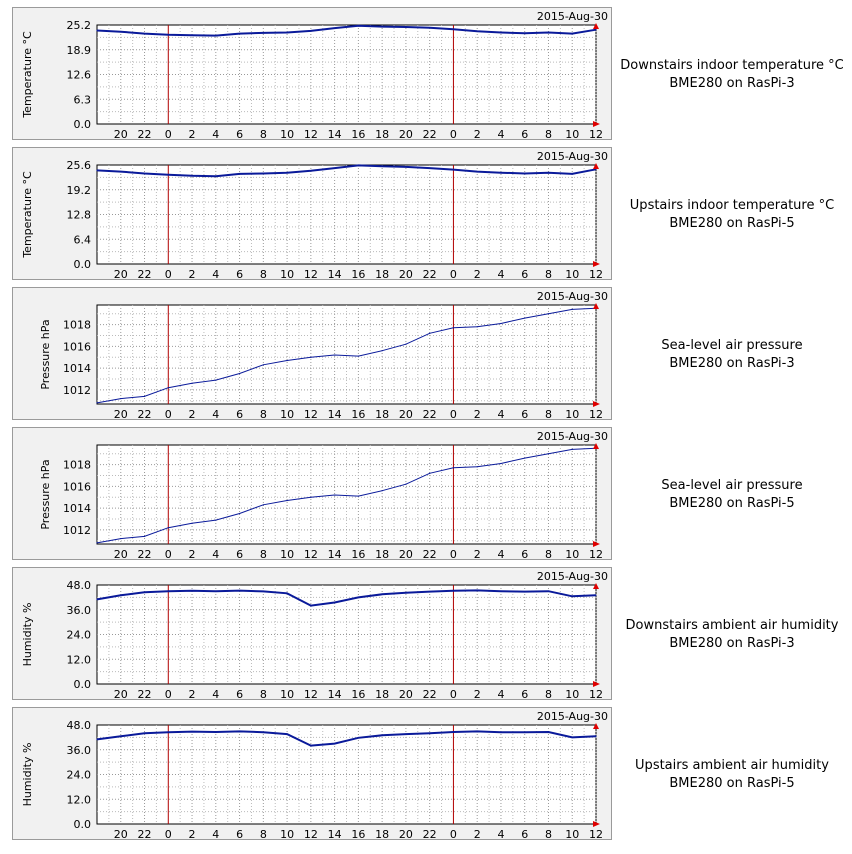 The image size is (852, 854). Describe the element at coordinates (596, 586) in the screenshot. I see `y-axis-arrow` at that location.